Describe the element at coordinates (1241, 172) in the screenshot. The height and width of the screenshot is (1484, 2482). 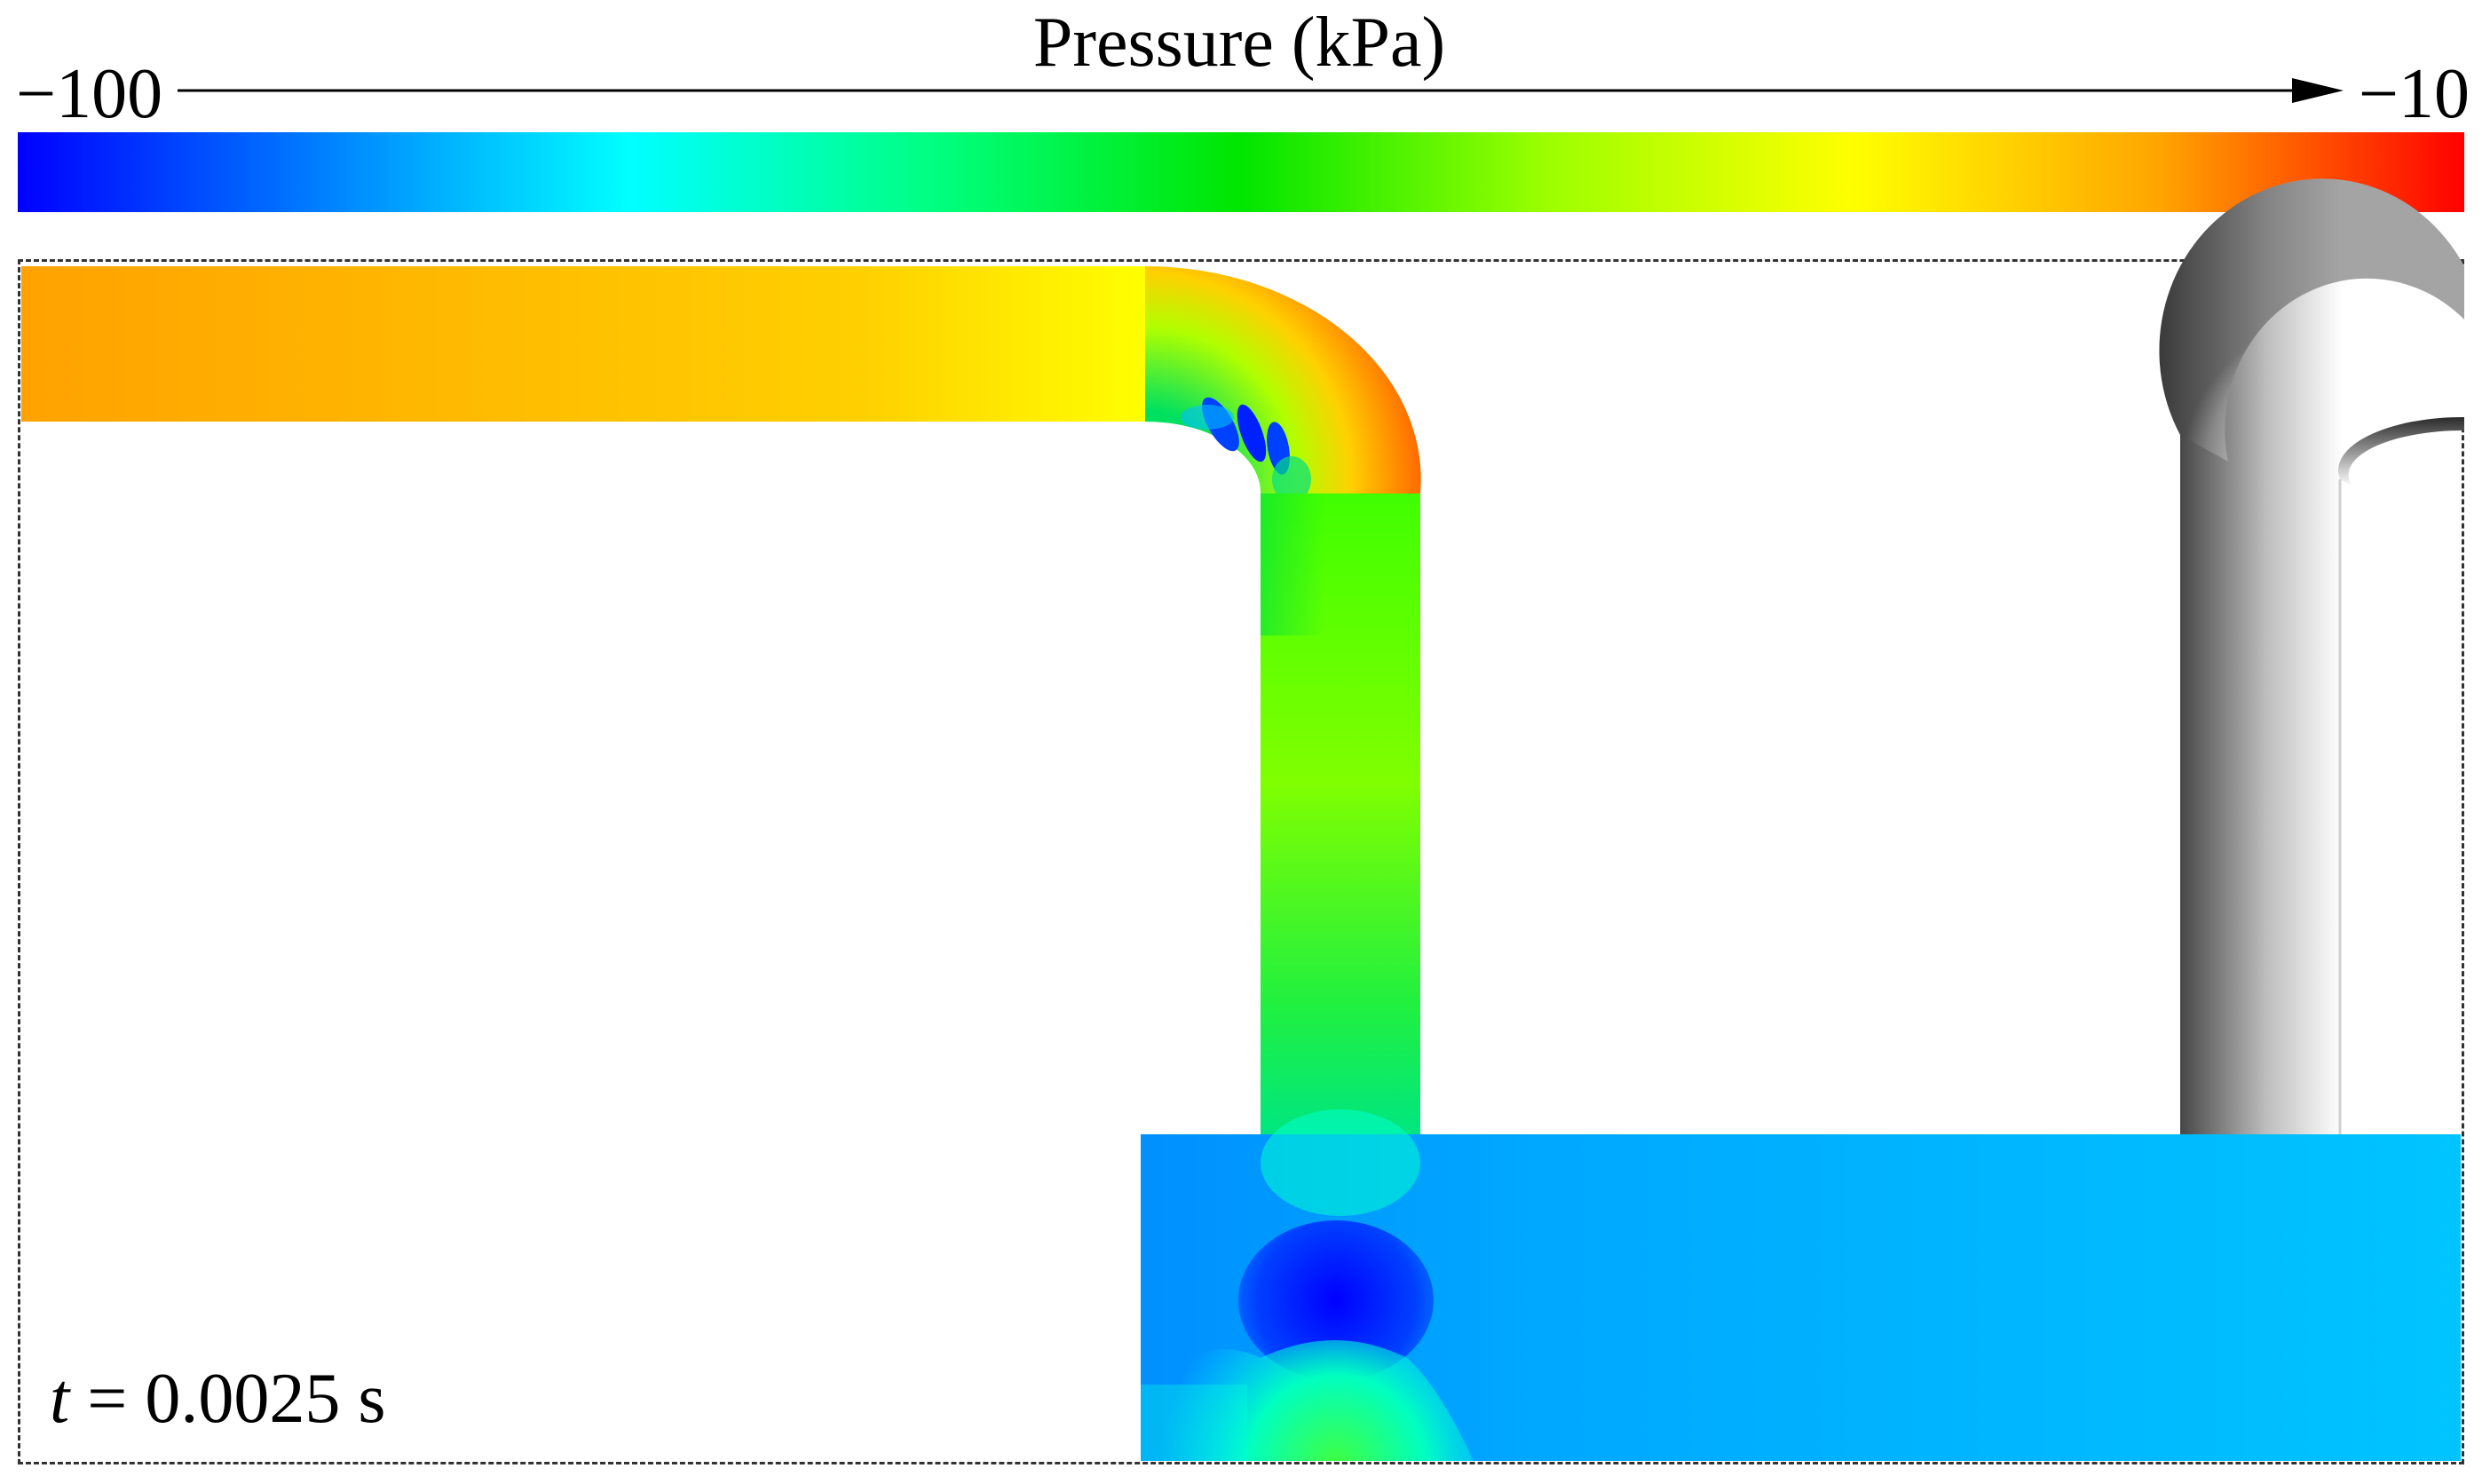
I see `colorbar-gradient` at that location.